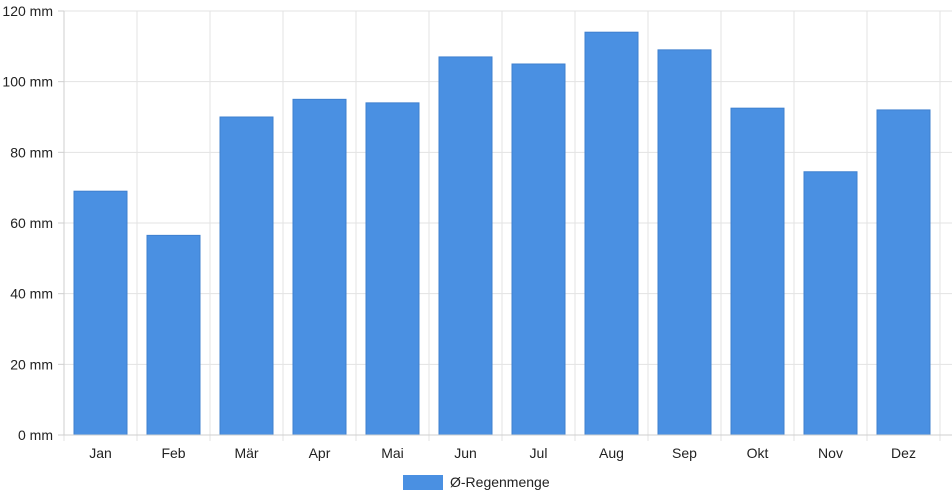  Describe the element at coordinates (423, 482) in the screenshot. I see `legend-swatch` at that location.